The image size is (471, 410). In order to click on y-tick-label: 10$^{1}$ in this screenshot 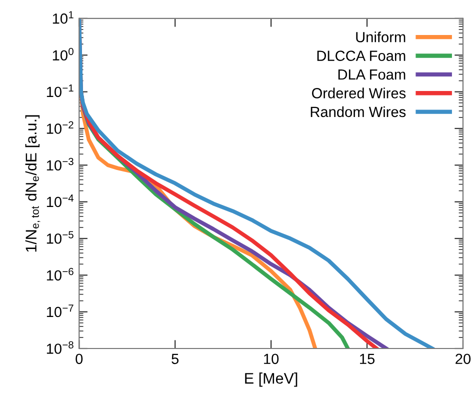, I will do `click(63, 17)`.